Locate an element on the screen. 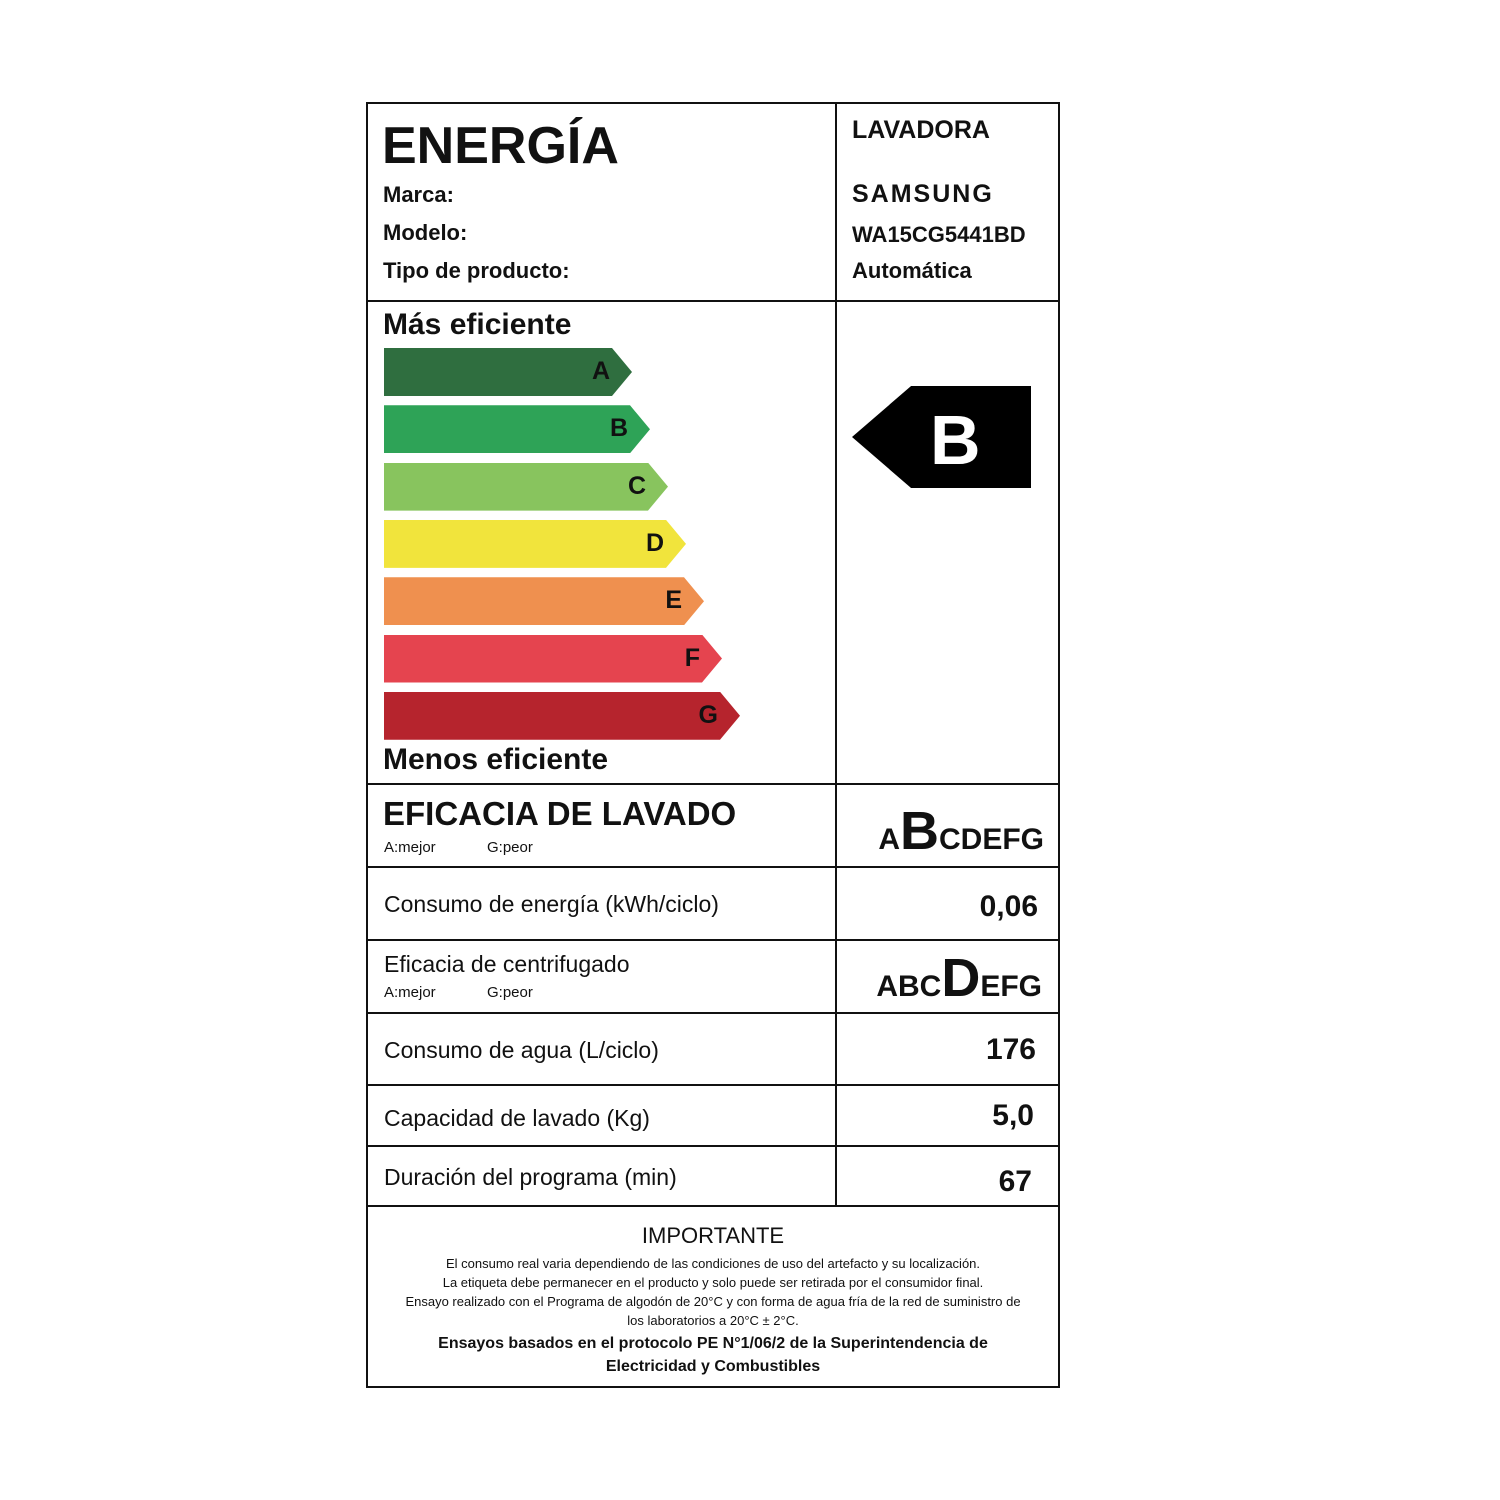  energy-class-letter: A is located at coordinates (600, 371).